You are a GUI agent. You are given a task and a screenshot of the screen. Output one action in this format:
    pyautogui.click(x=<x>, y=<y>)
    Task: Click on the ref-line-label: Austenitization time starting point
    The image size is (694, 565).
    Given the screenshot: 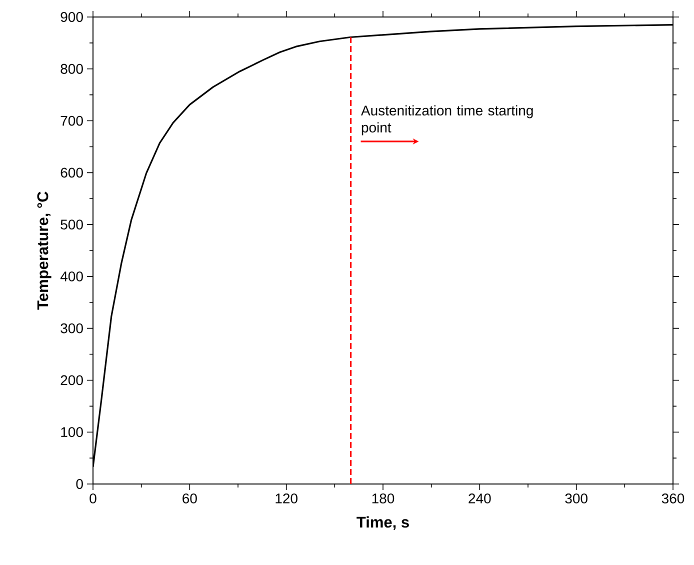 What is the action you would take?
    pyautogui.click(x=447, y=120)
    